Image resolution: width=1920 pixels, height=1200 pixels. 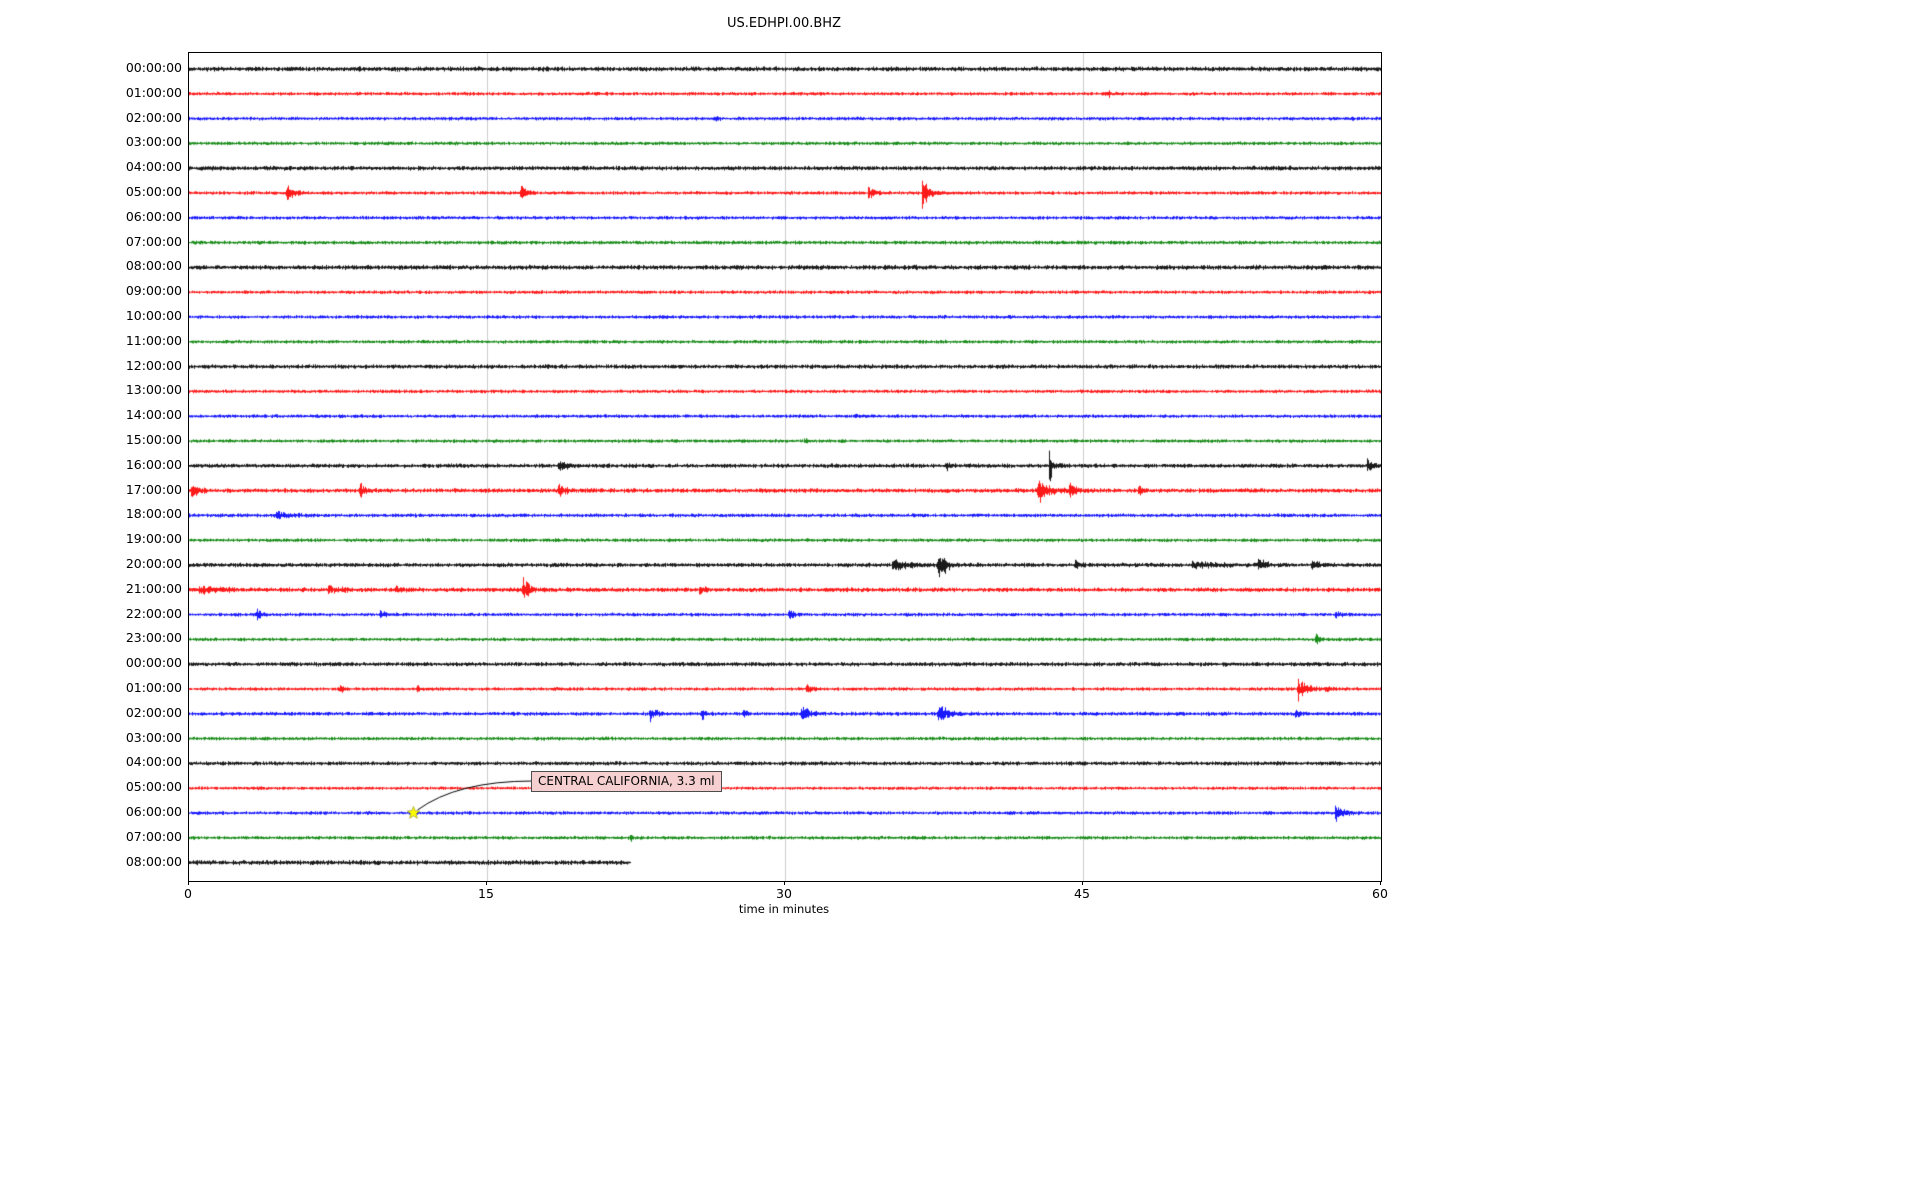 What do you see at coordinates (153, 489) in the screenshot?
I see `y-tick-label: 17:00:00` at bounding box center [153, 489].